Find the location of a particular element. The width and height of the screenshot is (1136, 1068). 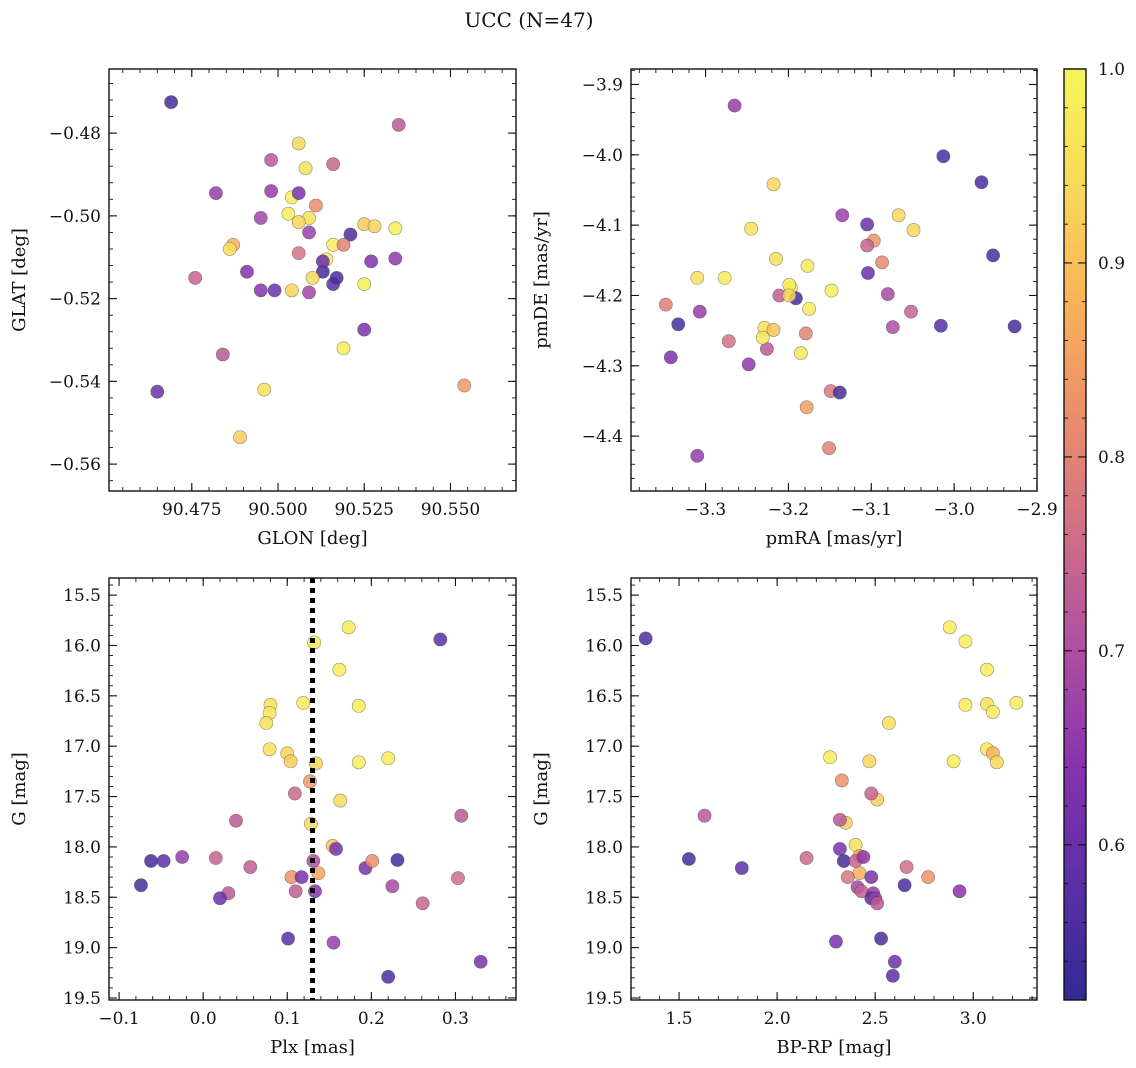

x-tick-label: 0.3 is located at coordinates (455, 1019).